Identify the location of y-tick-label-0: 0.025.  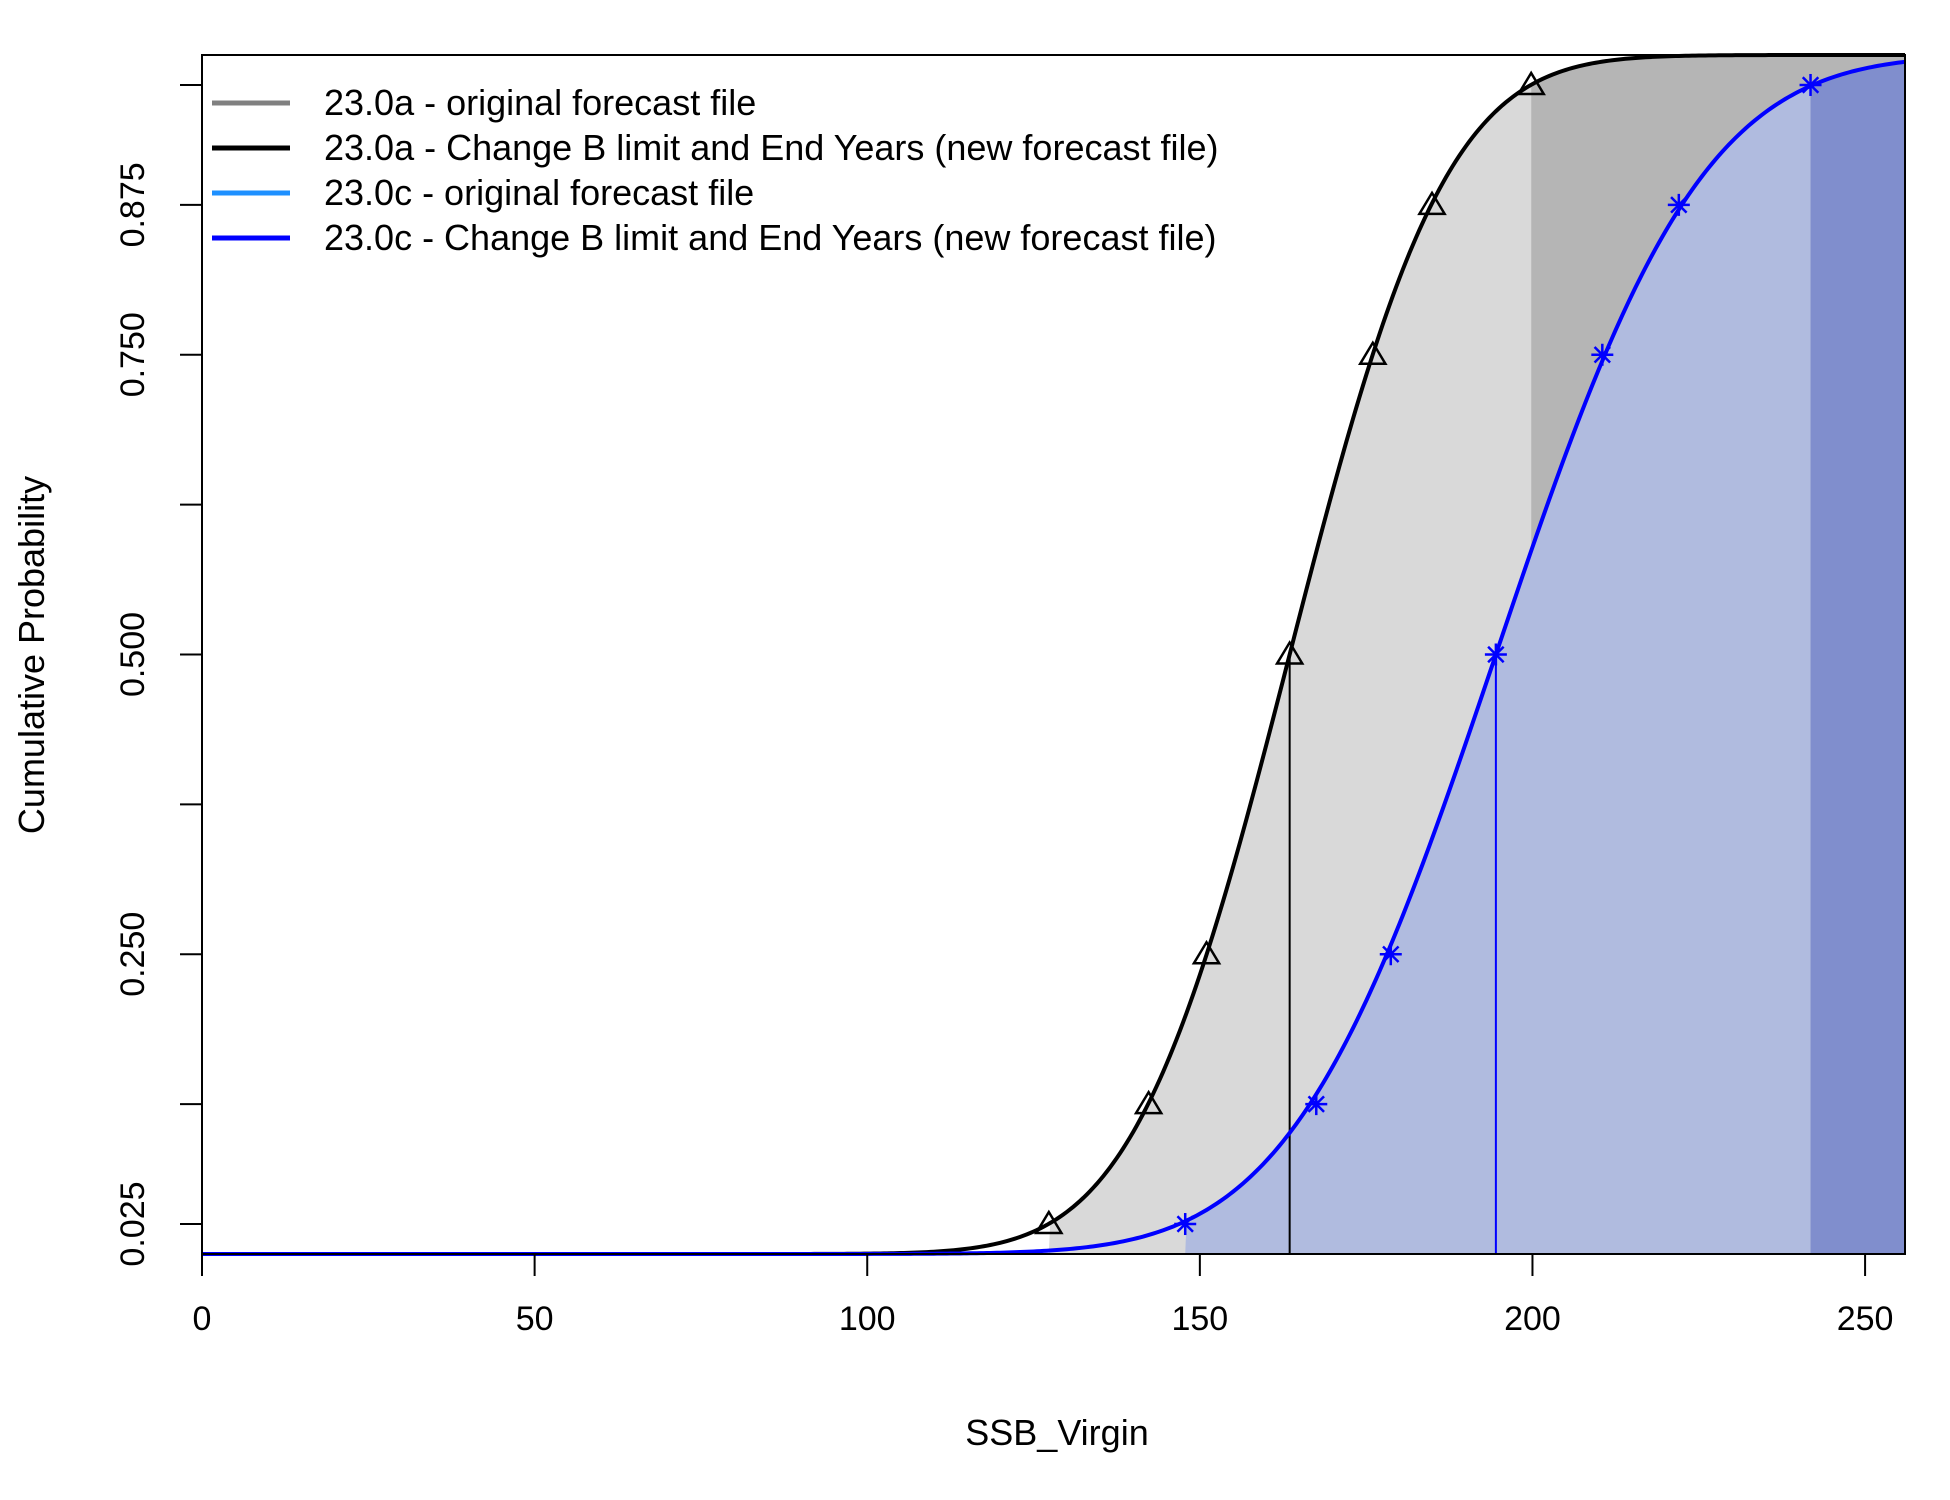
(133, 1223).